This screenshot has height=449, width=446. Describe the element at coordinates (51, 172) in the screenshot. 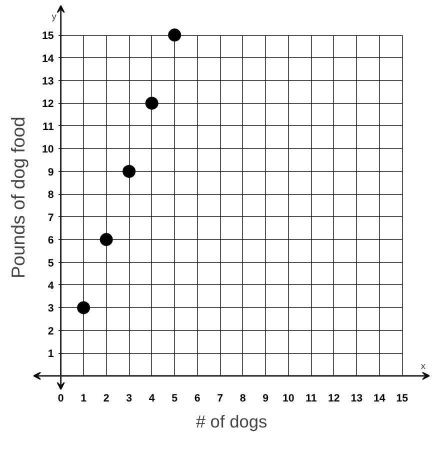

I see `y-tick-label: 9` at that location.